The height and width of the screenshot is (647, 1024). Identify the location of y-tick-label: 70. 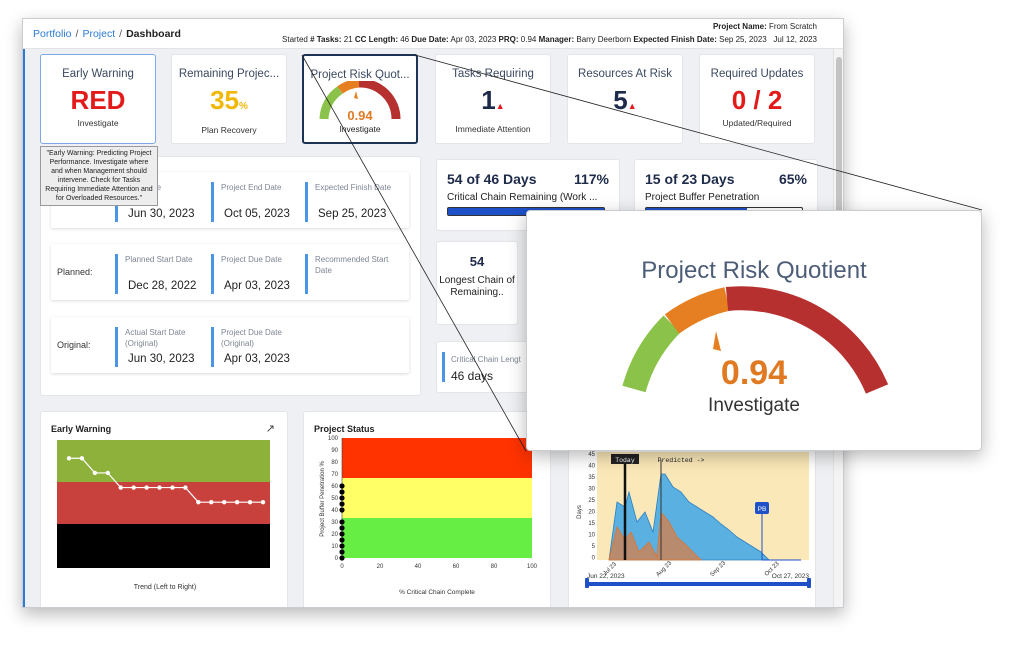
(334, 475).